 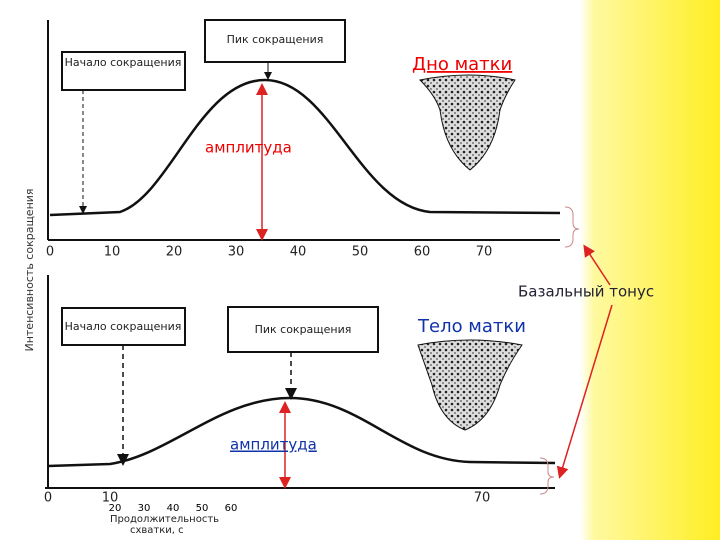 What do you see at coordinates (586, 292) in the screenshot?
I see `basal-tone-label: Базальный тонус` at bounding box center [586, 292].